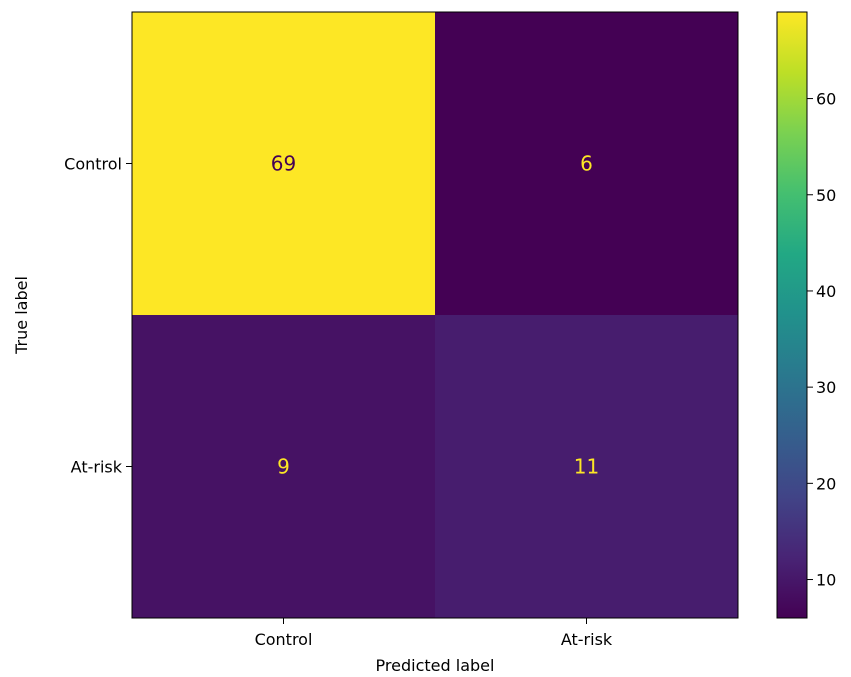 The height and width of the screenshot is (677, 851). What do you see at coordinates (826, 291) in the screenshot?
I see `colorbar-tick-label: 40` at bounding box center [826, 291].